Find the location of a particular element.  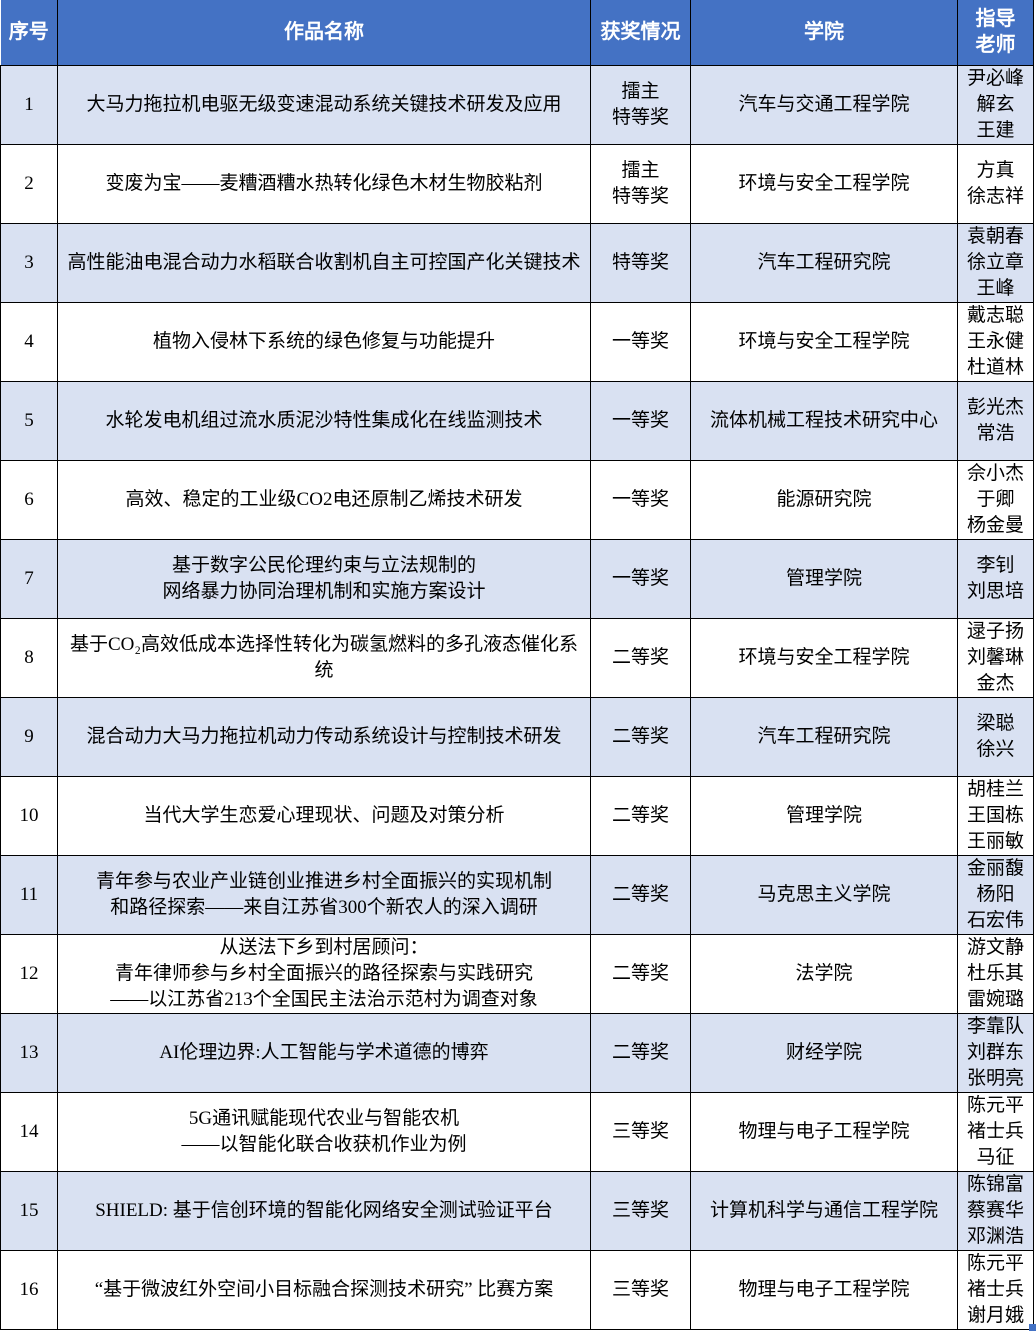

cell-text-line: 高性能油电混合动力水稻联合收割机自主可控国产化关键技术 is located at coordinates (324, 262).